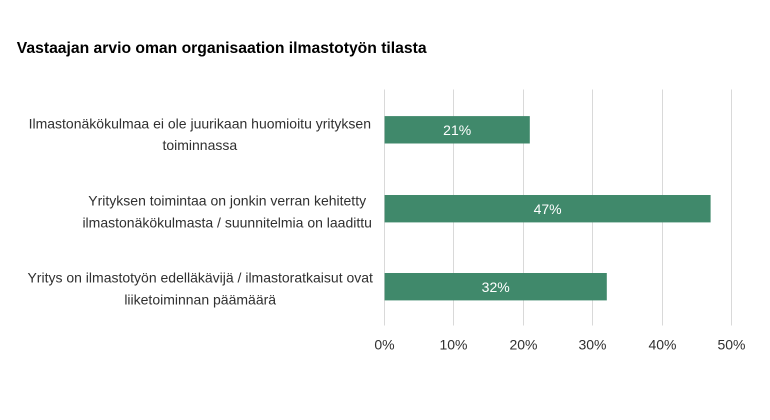 The height and width of the screenshot is (420, 770). I want to click on svg-text: 0%, so click(384, 345).